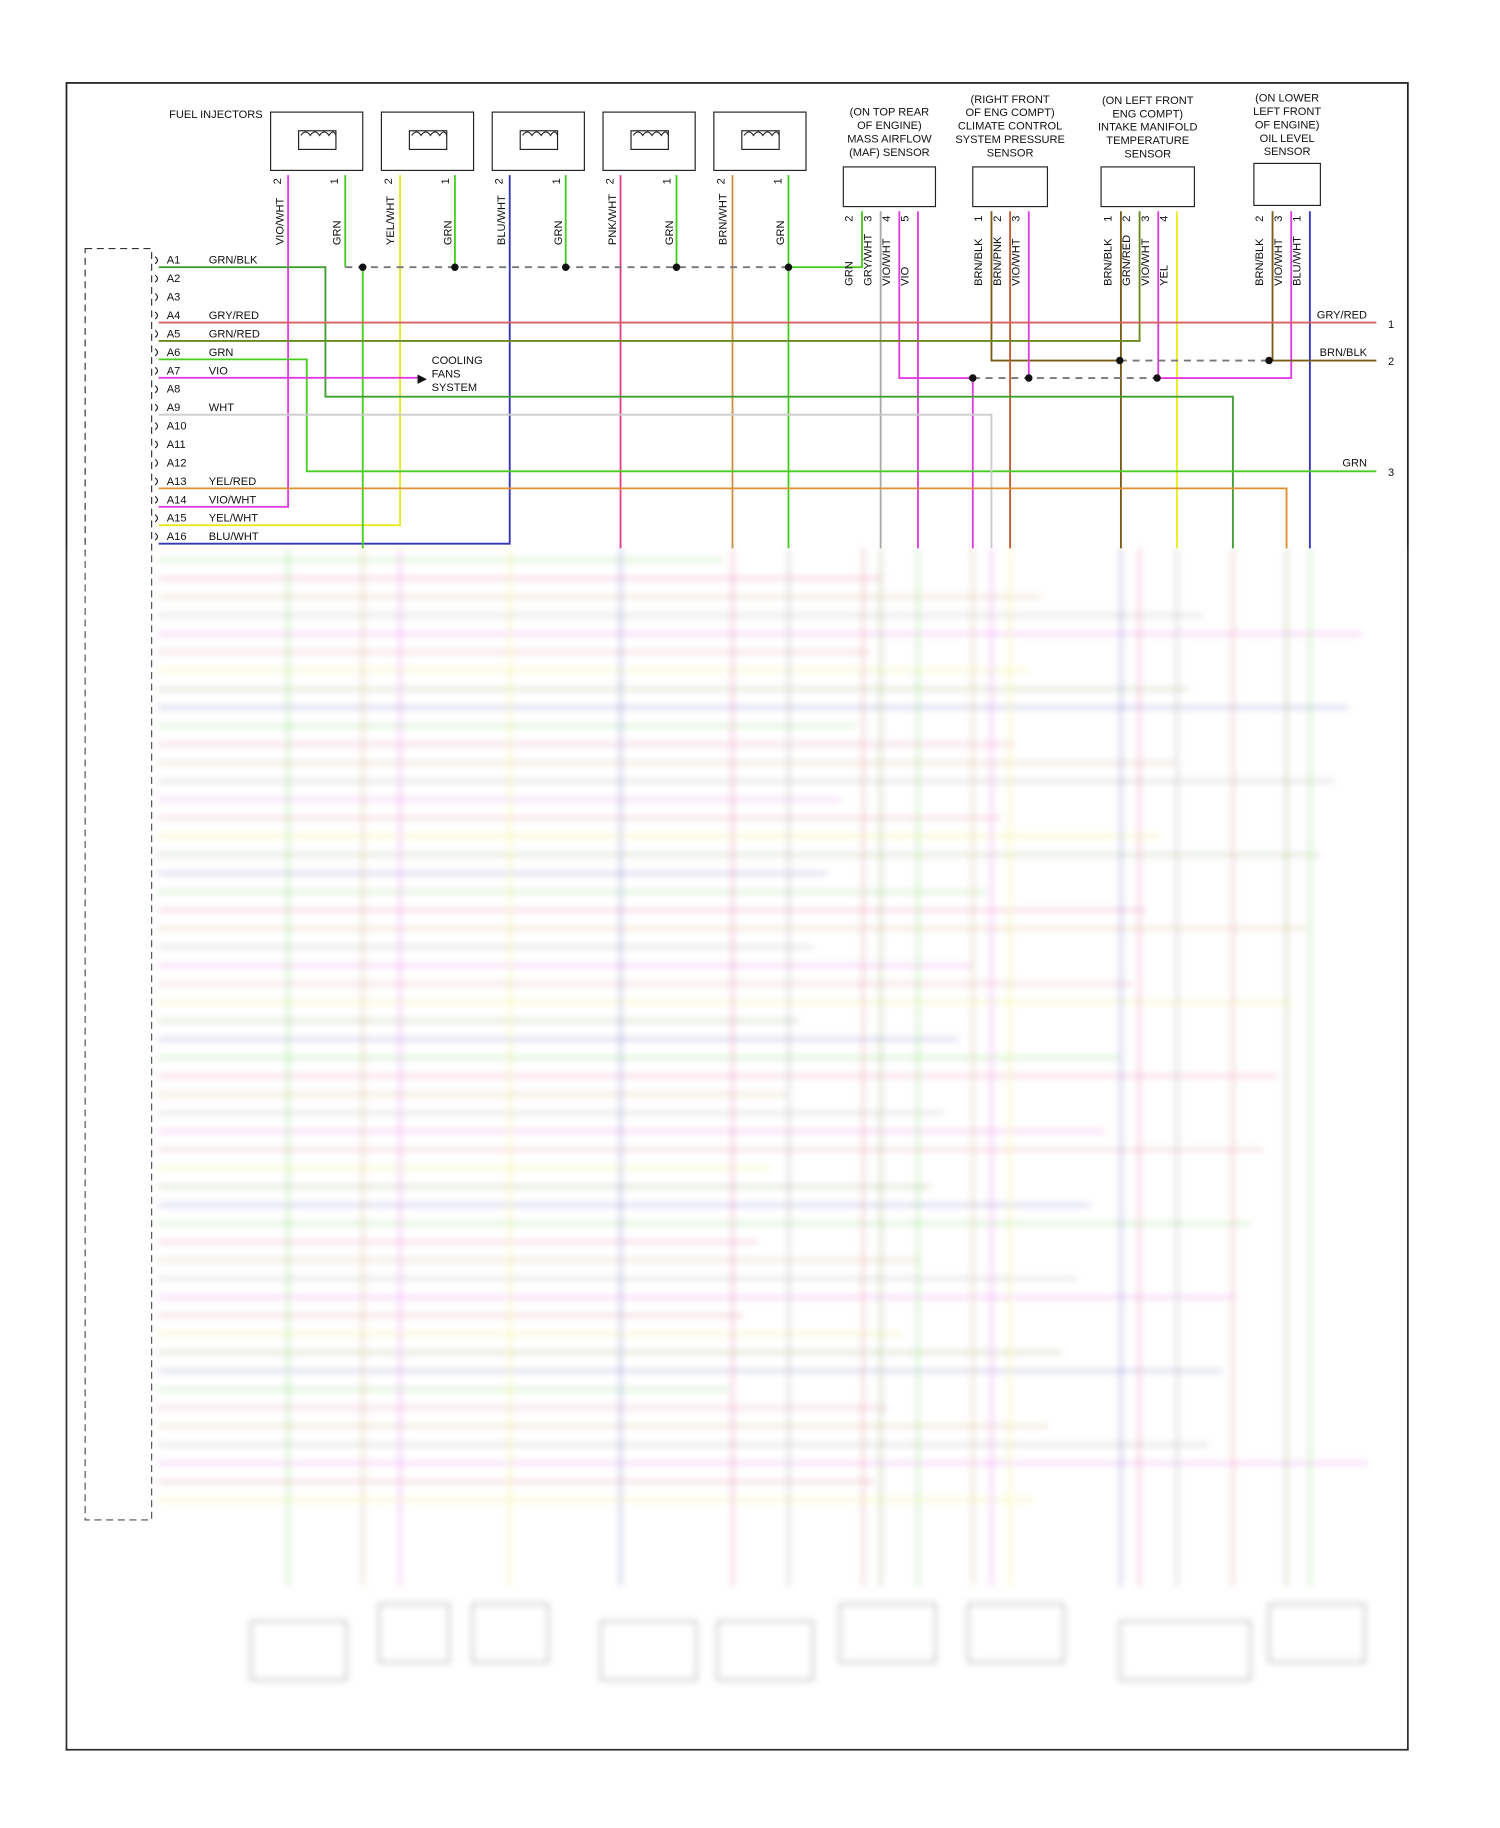  Describe the element at coordinates (1342, 316) in the screenshot. I see `output-wire-label: GRY/RED` at that location.